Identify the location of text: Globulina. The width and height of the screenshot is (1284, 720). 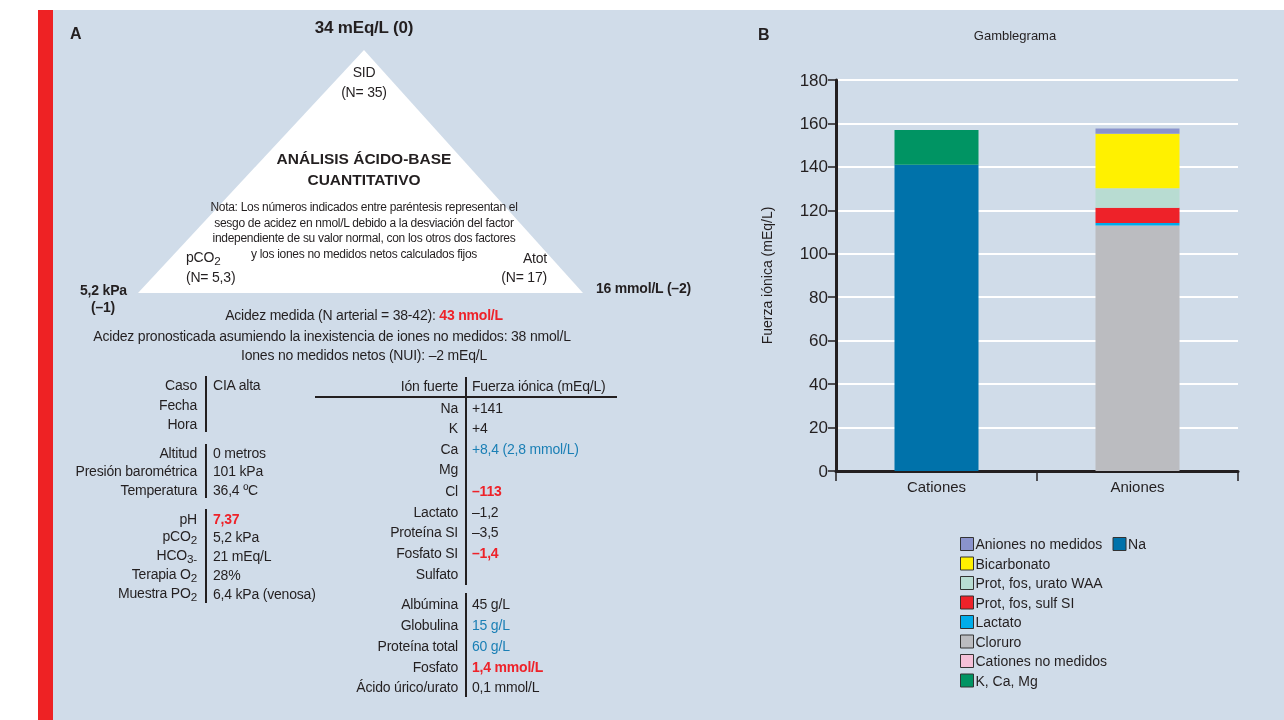
(429, 625).